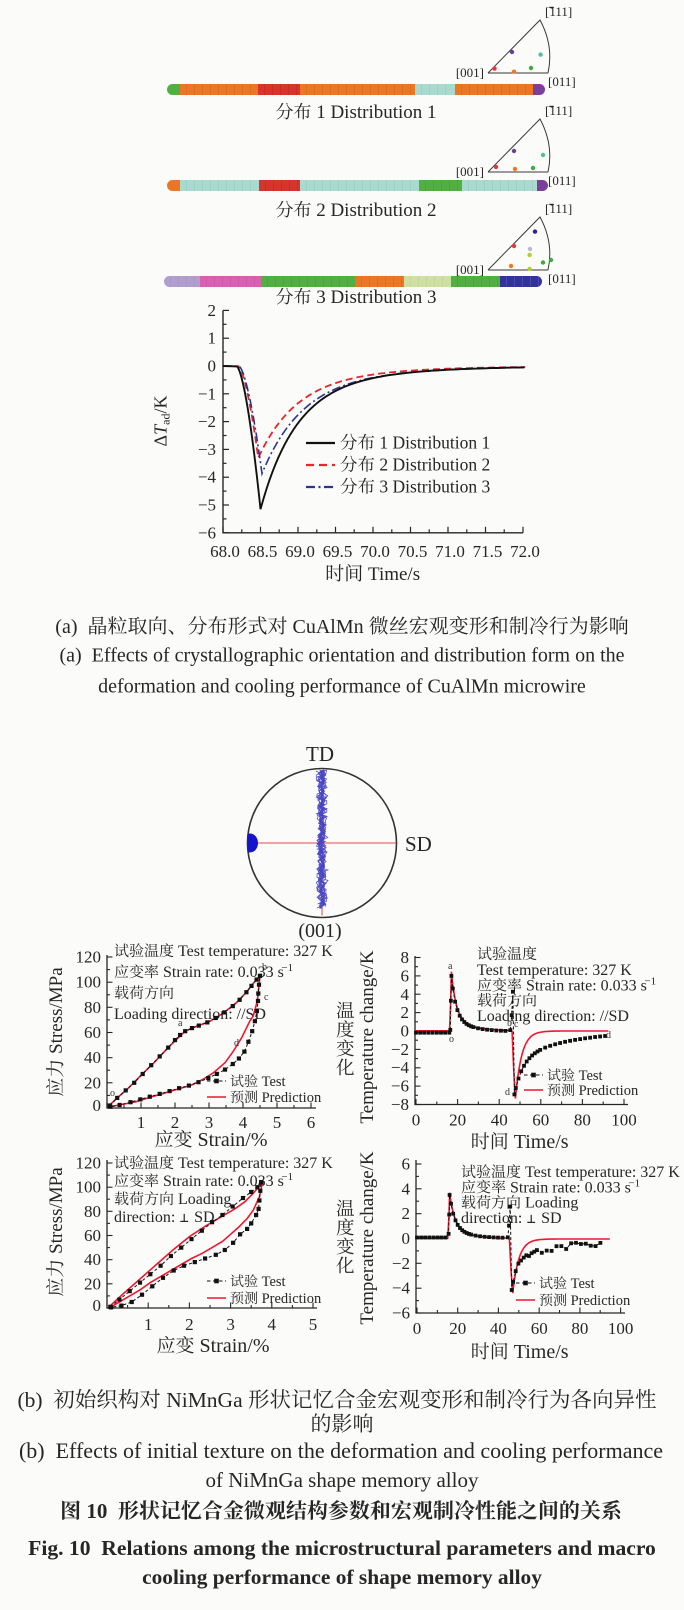 The image size is (684, 1610). What do you see at coordinates (338, 551) in the screenshot?
I see `svg-text: 69.5` at bounding box center [338, 551].